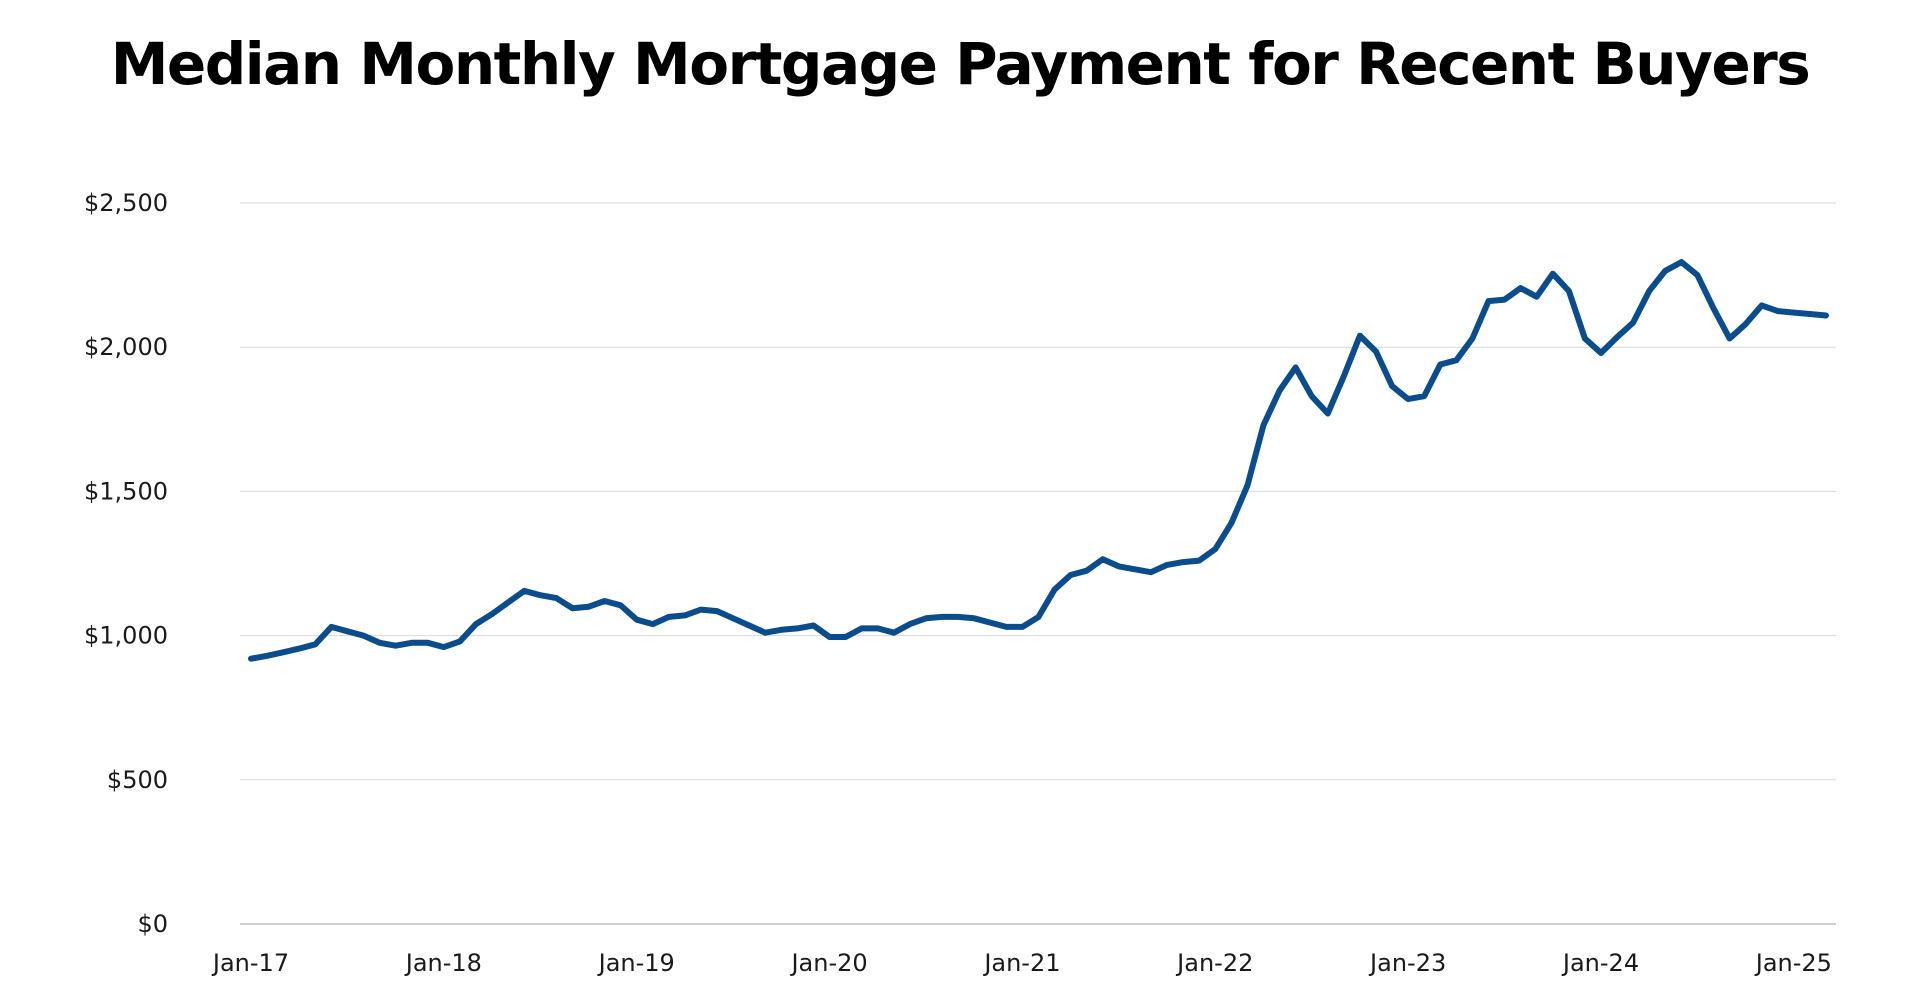 This screenshot has width=1920, height=1004. What do you see at coordinates (126, 203) in the screenshot?
I see `y-tick-label: $2,500` at bounding box center [126, 203].